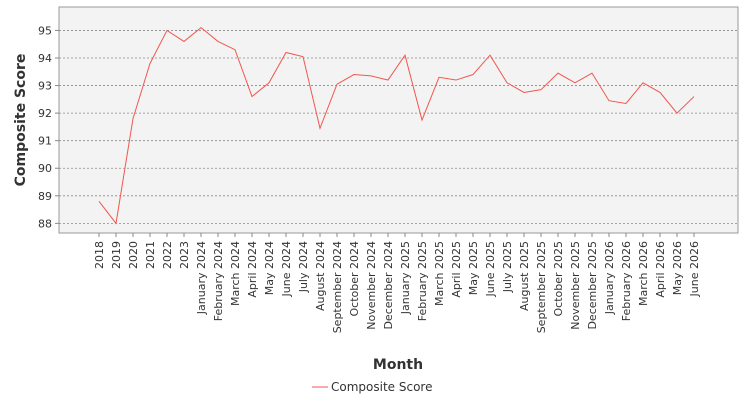 The height and width of the screenshot is (400, 750). Describe the element at coordinates (45, 223) in the screenshot. I see `y-tick-label: 88` at that location.